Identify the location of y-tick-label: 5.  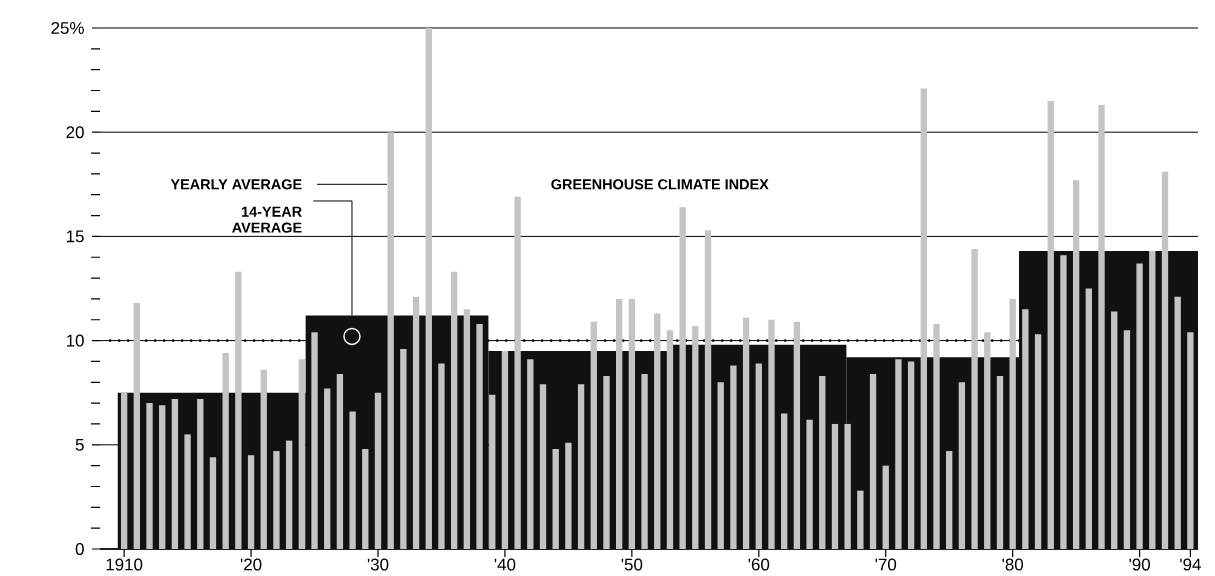
(79, 444).